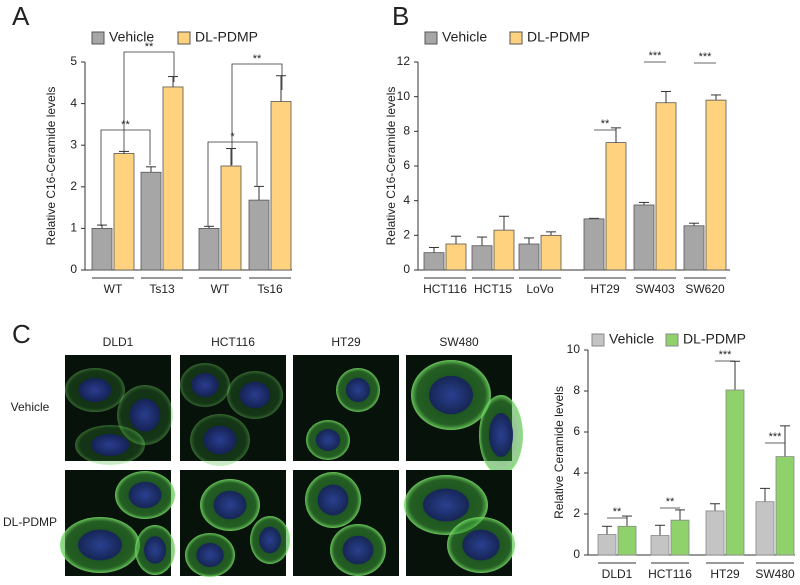 The image size is (800, 585). I want to click on significance-label: *, so click(232, 137).